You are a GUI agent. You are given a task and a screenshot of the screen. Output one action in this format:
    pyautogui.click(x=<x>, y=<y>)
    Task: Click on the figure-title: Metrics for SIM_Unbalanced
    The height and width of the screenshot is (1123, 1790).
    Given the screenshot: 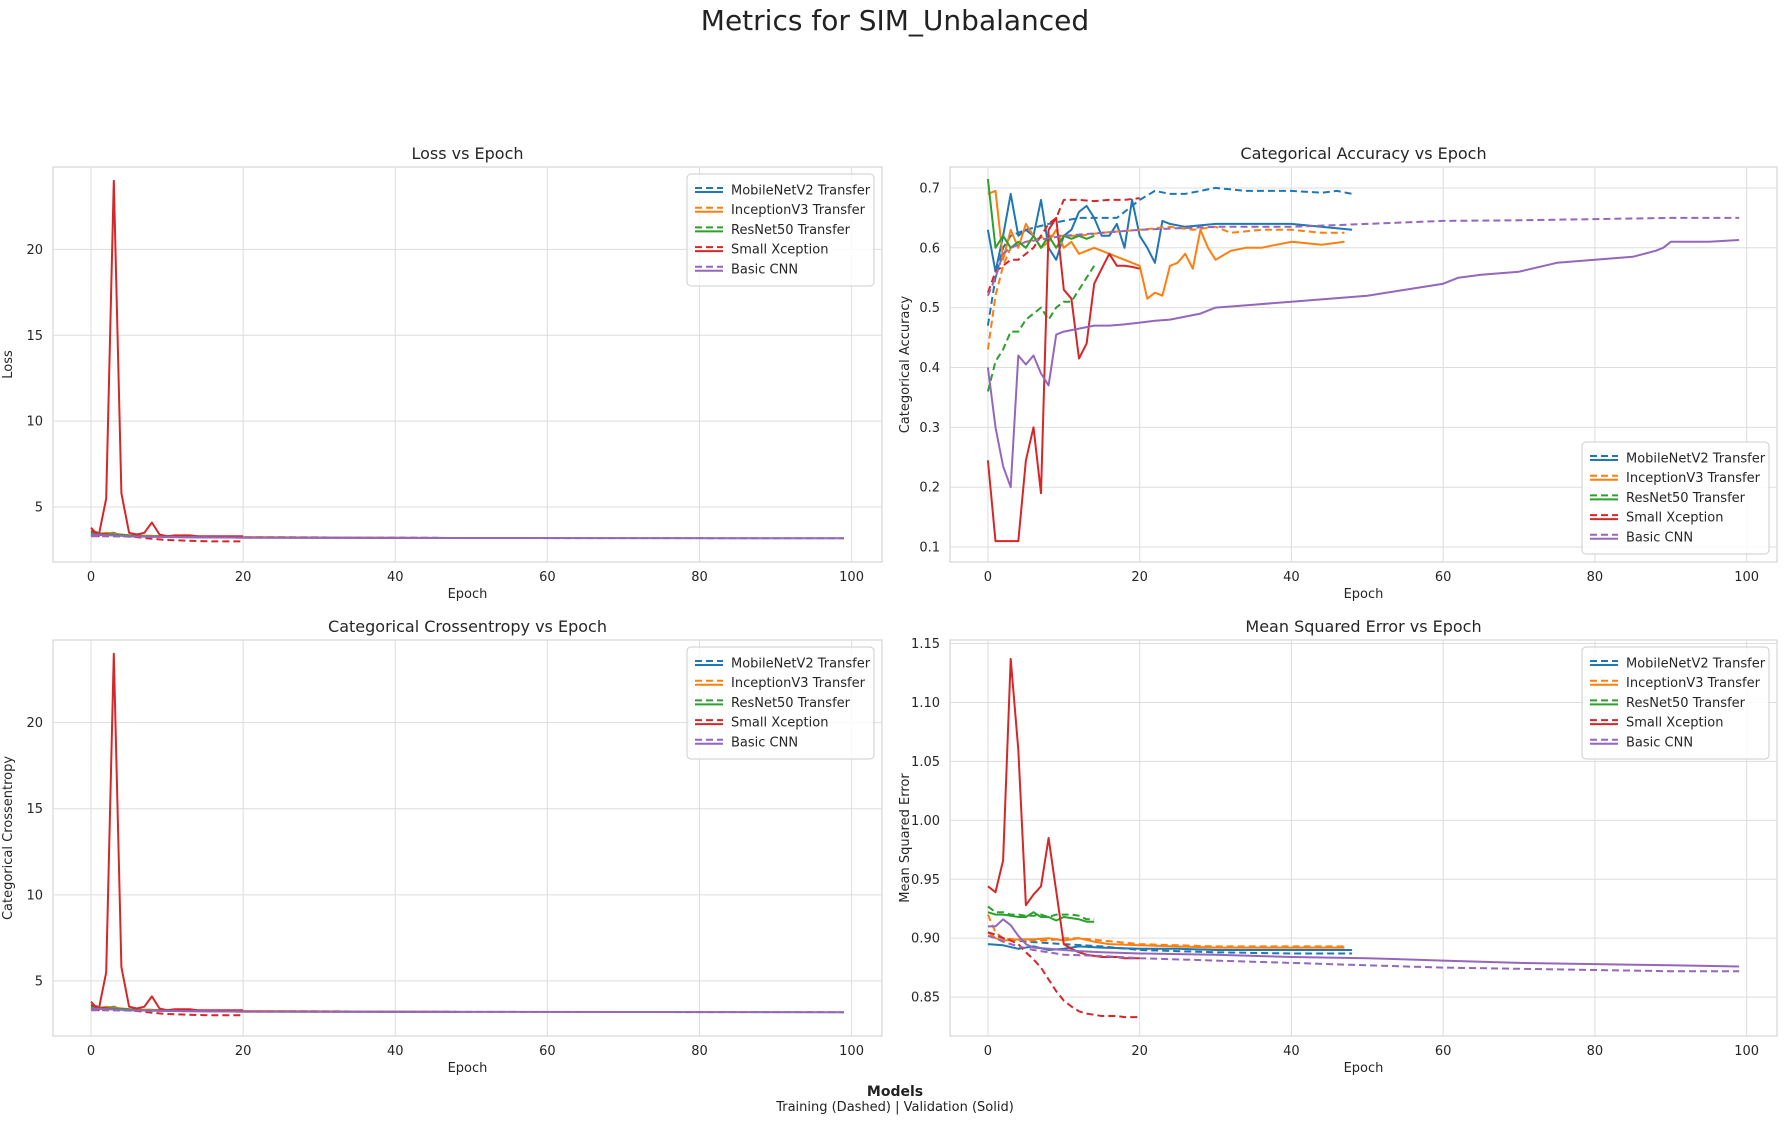 What is the action you would take?
    pyautogui.click(x=895, y=20)
    